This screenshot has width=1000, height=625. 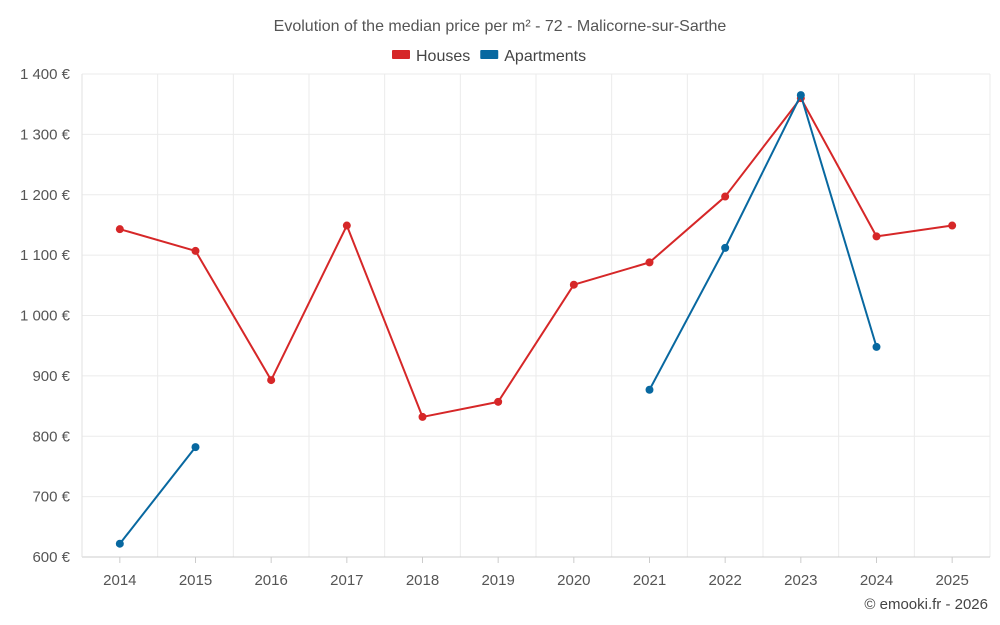 What do you see at coordinates (876, 580) in the screenshot?
I see `x-tick-label: 2024` at bounding box center [876, 580].